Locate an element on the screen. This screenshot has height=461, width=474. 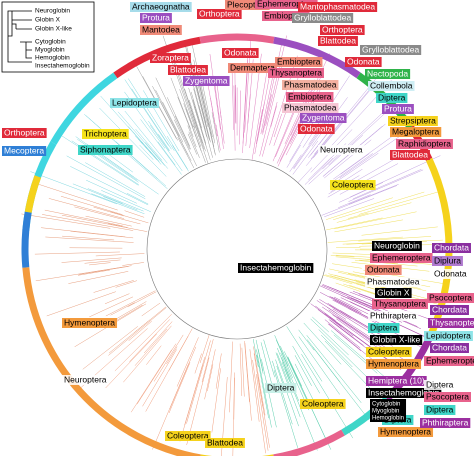
taxon-label: Nectopoda is located at coordinates (387, 73).